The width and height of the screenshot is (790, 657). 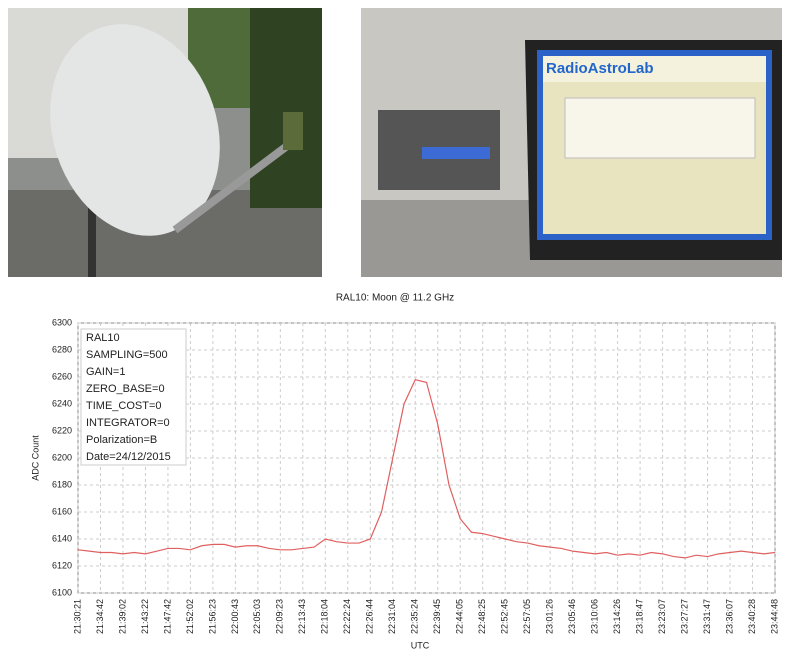 I want to click on x-tick-label: 22:26:44, so click(x=370, y=616).